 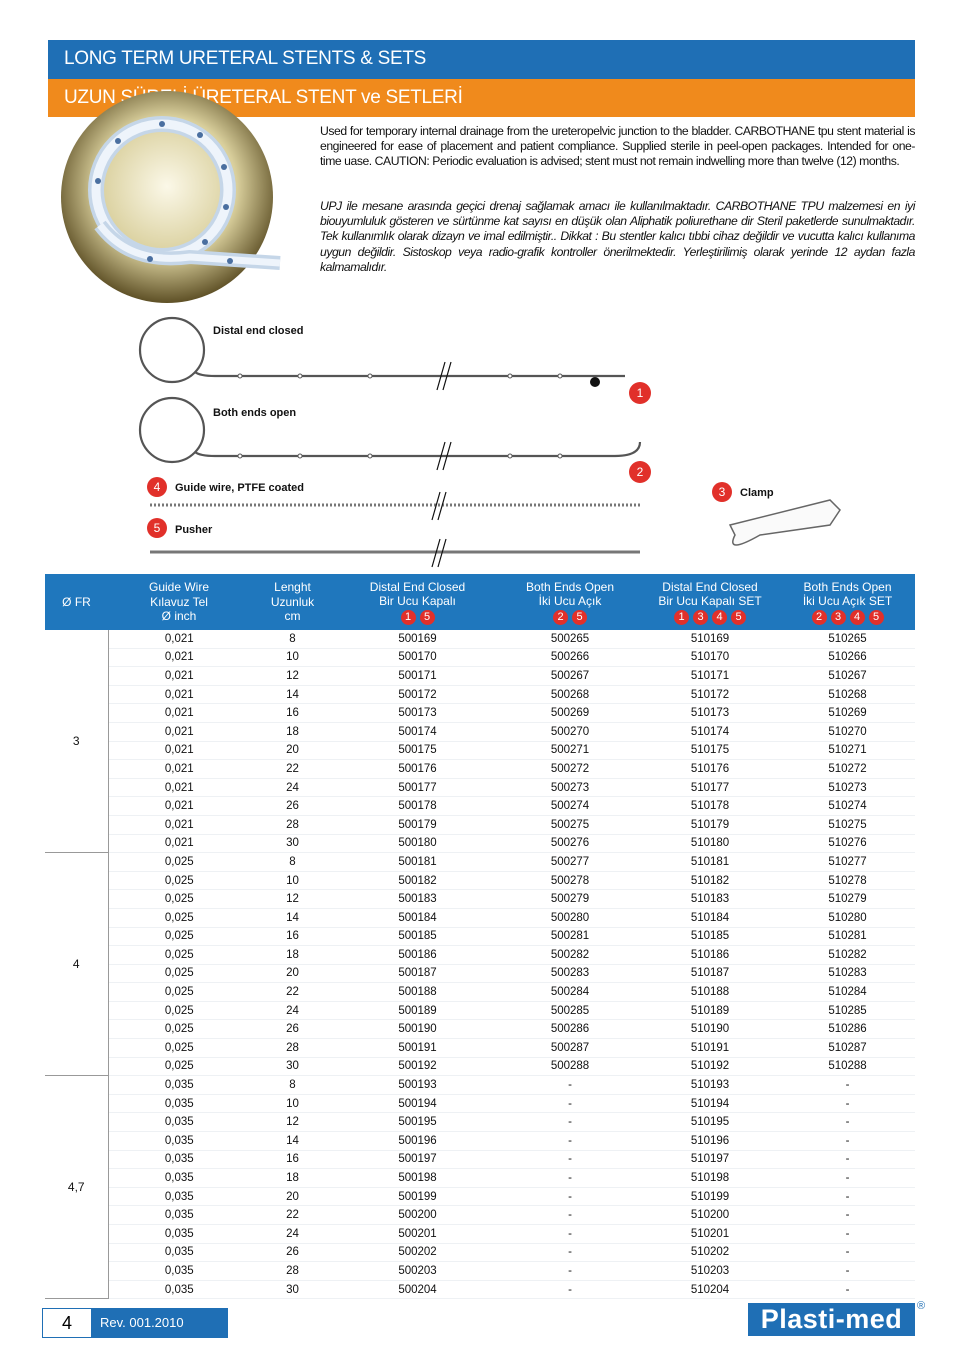 I want to click on header-badge: 3, so click(x=838, y=617).